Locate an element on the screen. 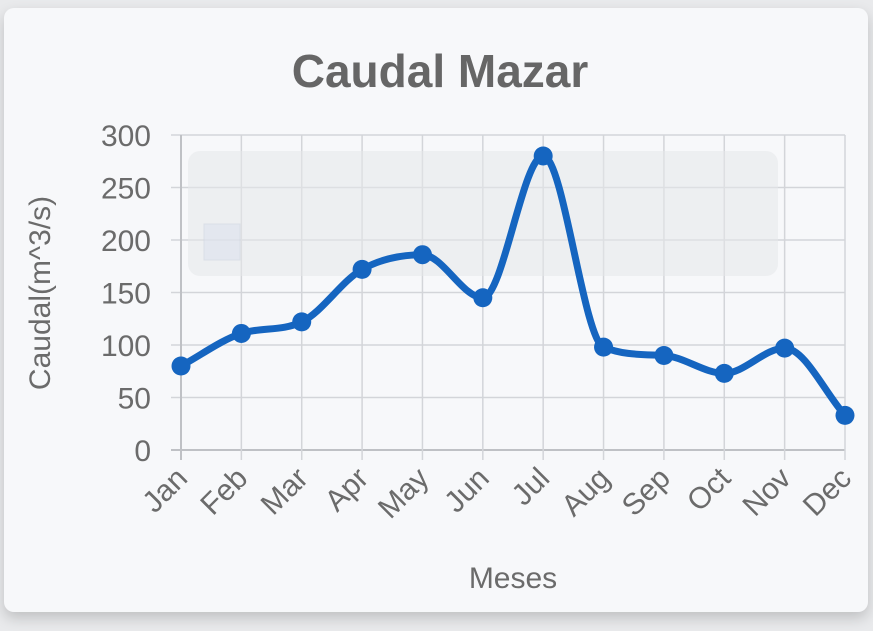 This screenshot has height=631, width=873. data-point-mar is located at coordinates (302, 322).